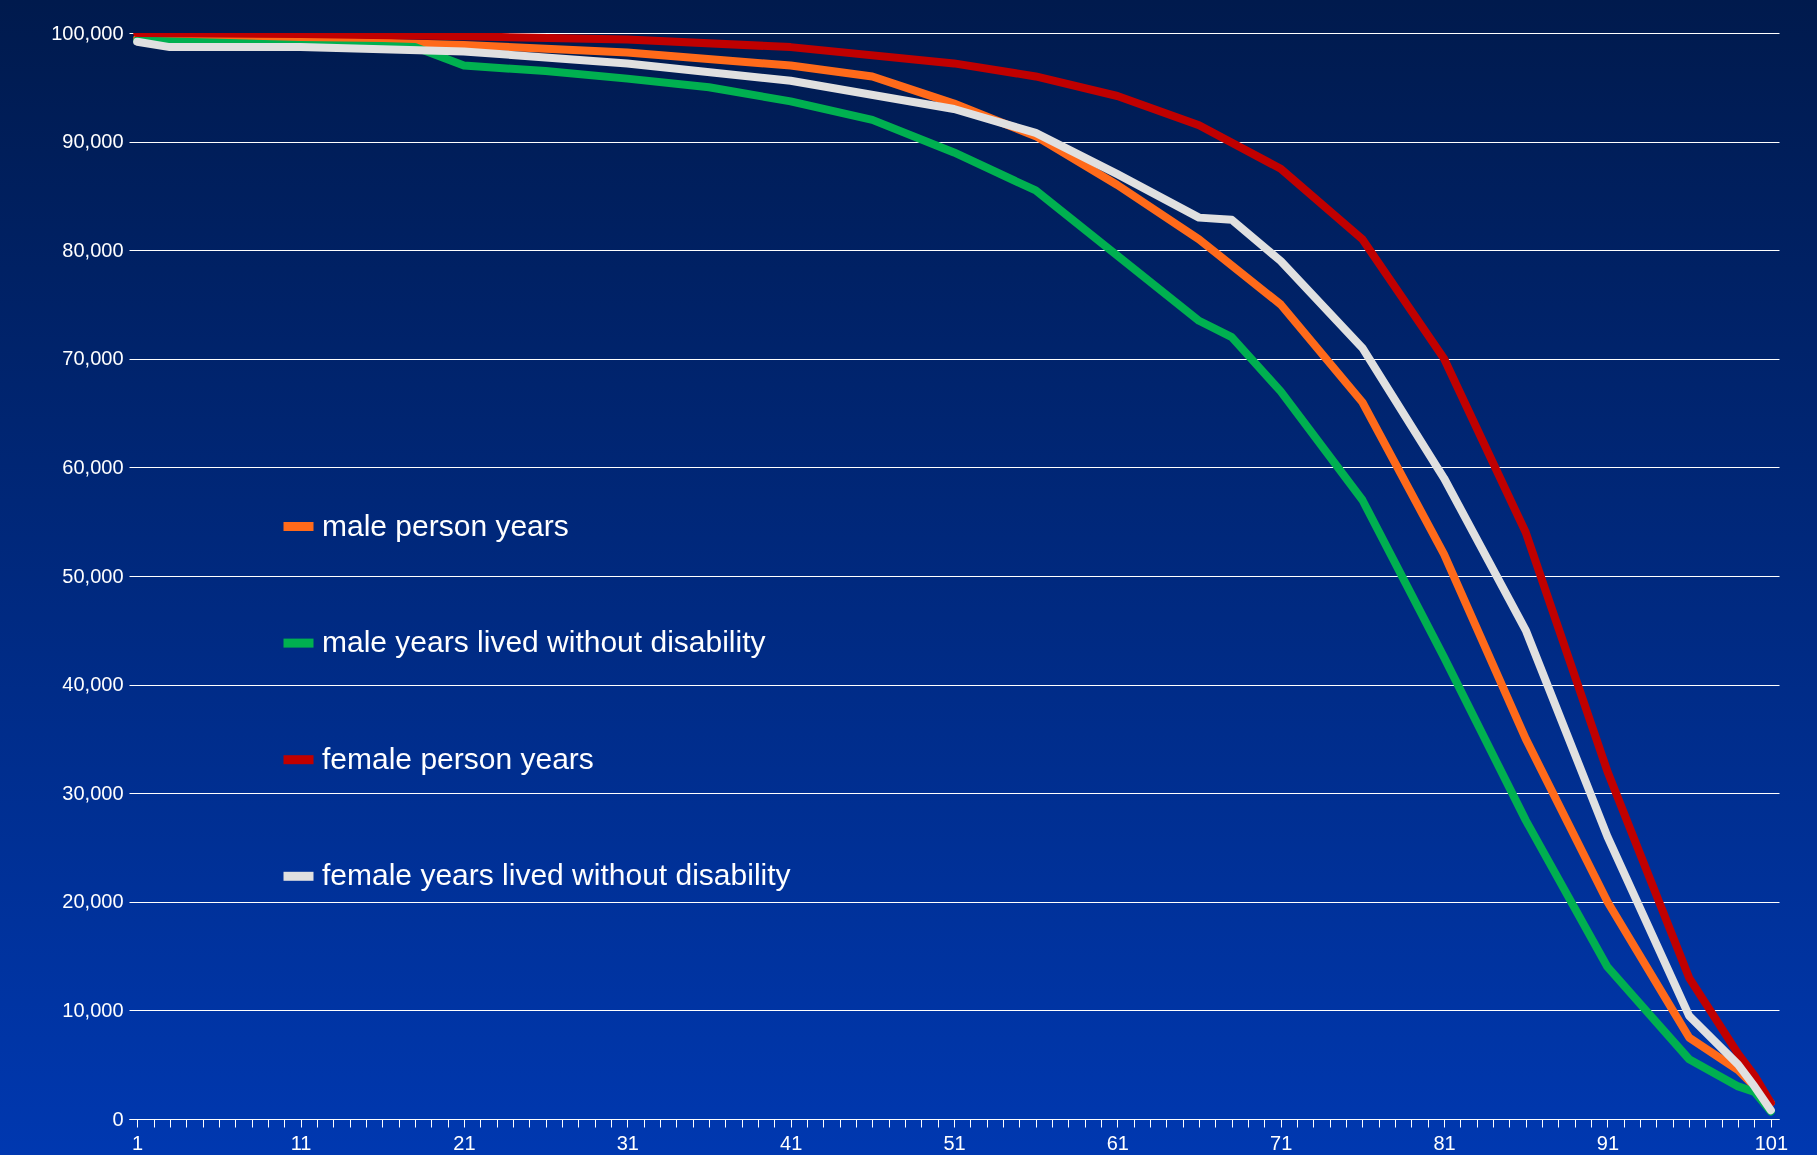  What do you see at coordinates (627, 1142) in the screenshot?
I see `x-tick-label: 31` at bounding box center [627, 1142].